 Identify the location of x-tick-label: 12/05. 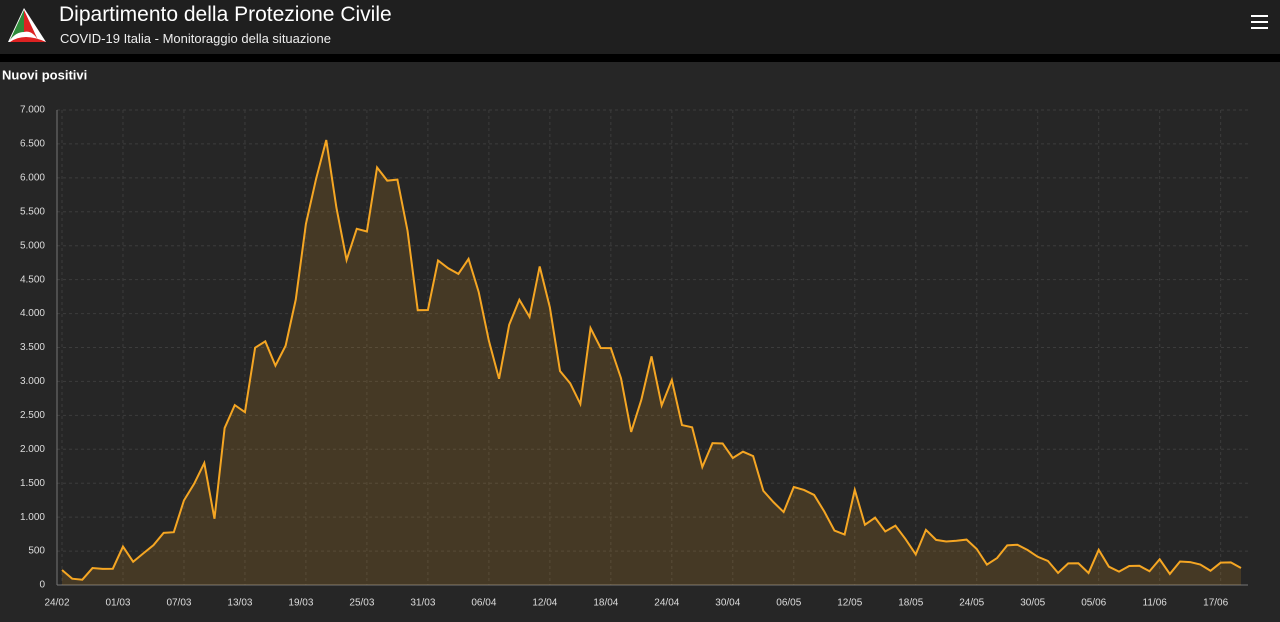
(849, 603).